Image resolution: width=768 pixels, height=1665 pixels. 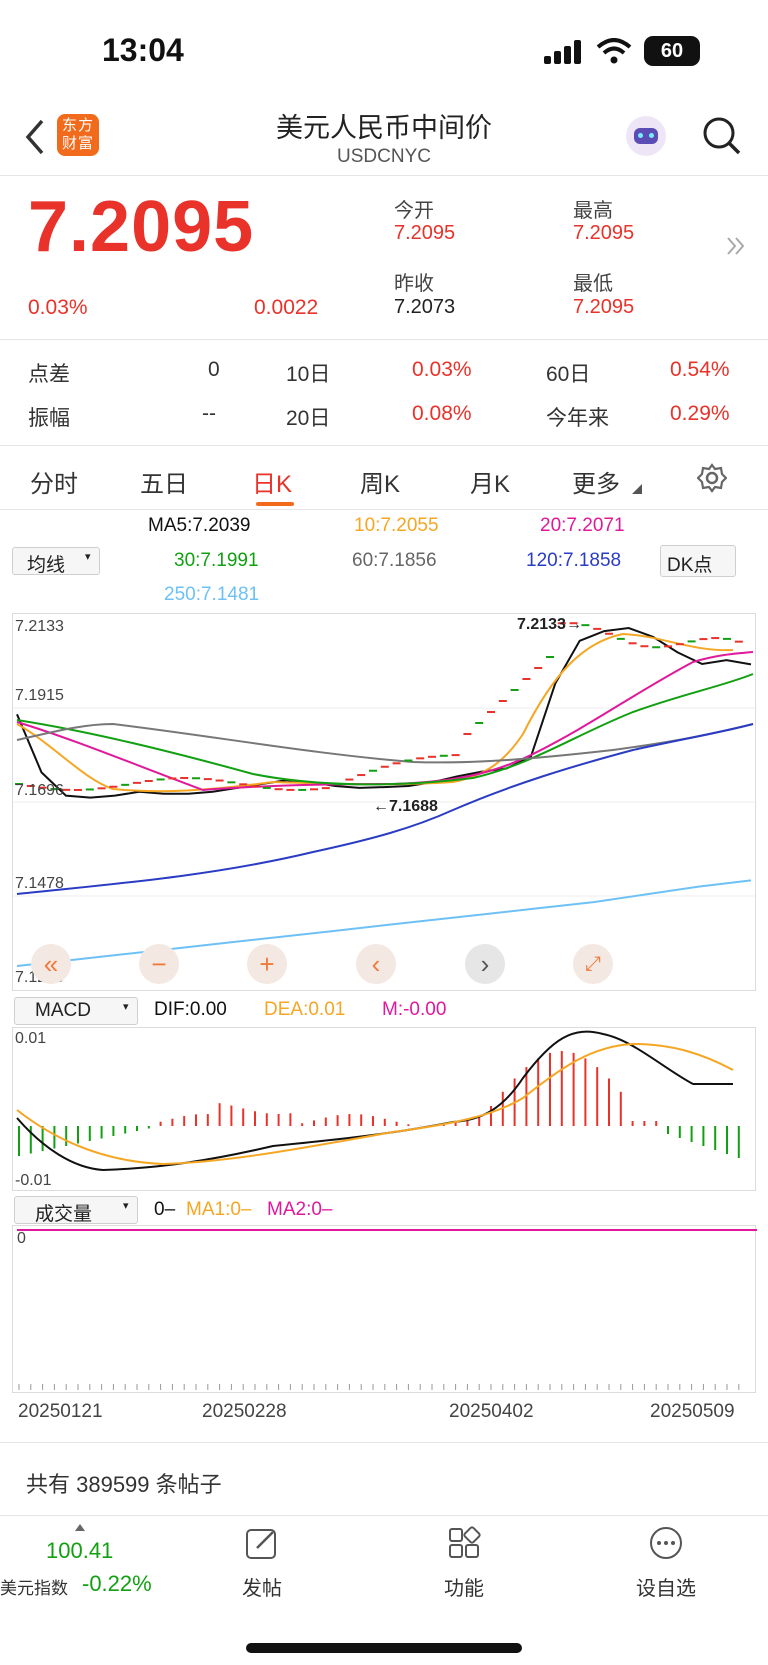 What do you see at coordinates (425, 307) in the screenshot?
I see `prev-close-value: 7.2073` at bounding box center [425, 307].